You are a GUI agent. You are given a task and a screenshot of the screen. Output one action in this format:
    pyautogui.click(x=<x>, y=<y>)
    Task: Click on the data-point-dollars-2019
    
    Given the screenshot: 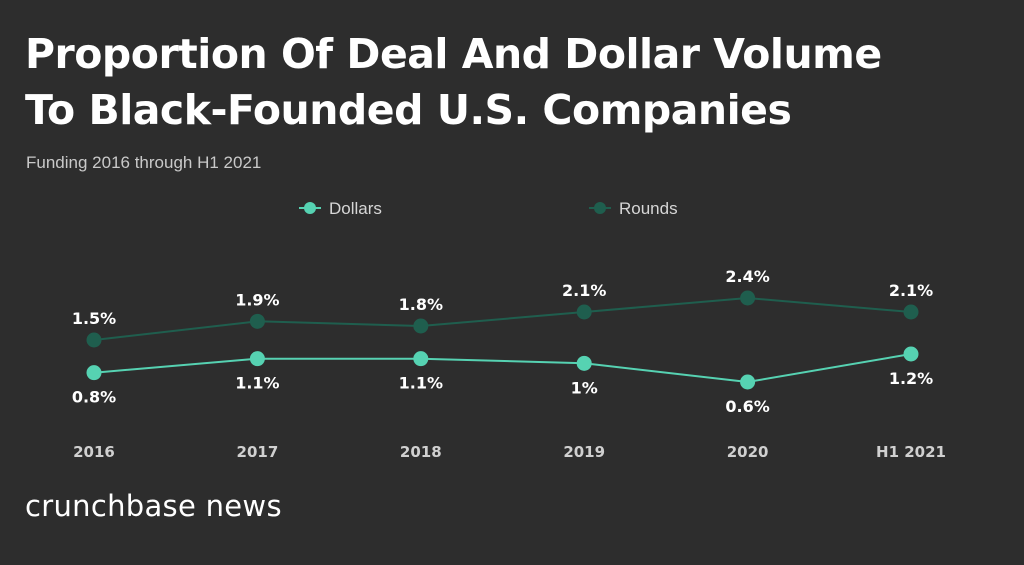 What is the action you would take?
    pyautogui.click(x=584, y=363)
    